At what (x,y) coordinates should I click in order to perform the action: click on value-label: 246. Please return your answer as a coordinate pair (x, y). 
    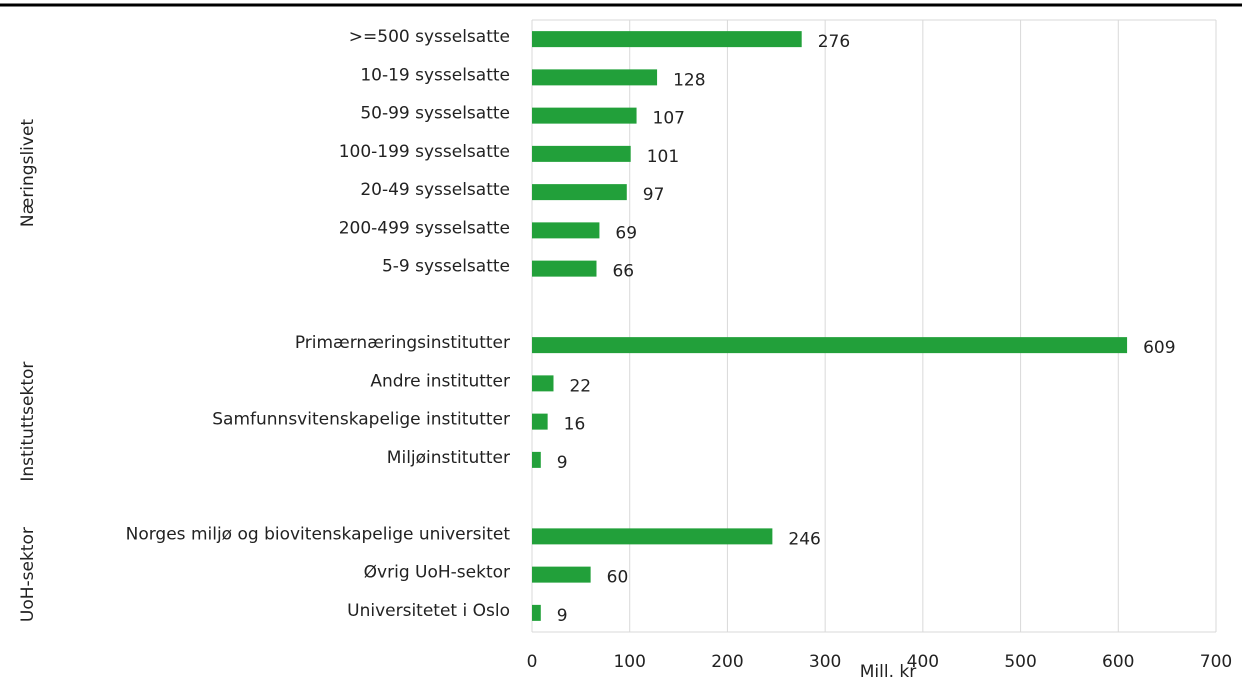
    Looking at the image, I should click on (804, 539).